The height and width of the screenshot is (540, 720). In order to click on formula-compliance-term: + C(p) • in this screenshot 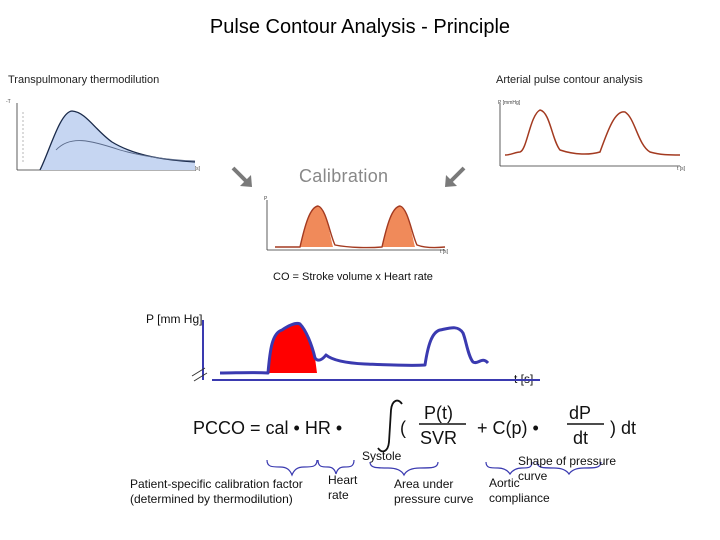, I will do `click(508, 428)`.